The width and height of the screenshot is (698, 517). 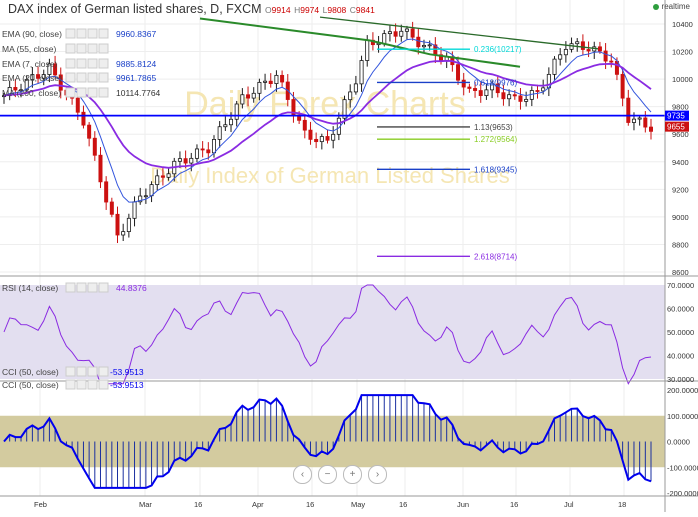 I want to click on fib-label: 1.618(9345), so click(x=495, y=169).